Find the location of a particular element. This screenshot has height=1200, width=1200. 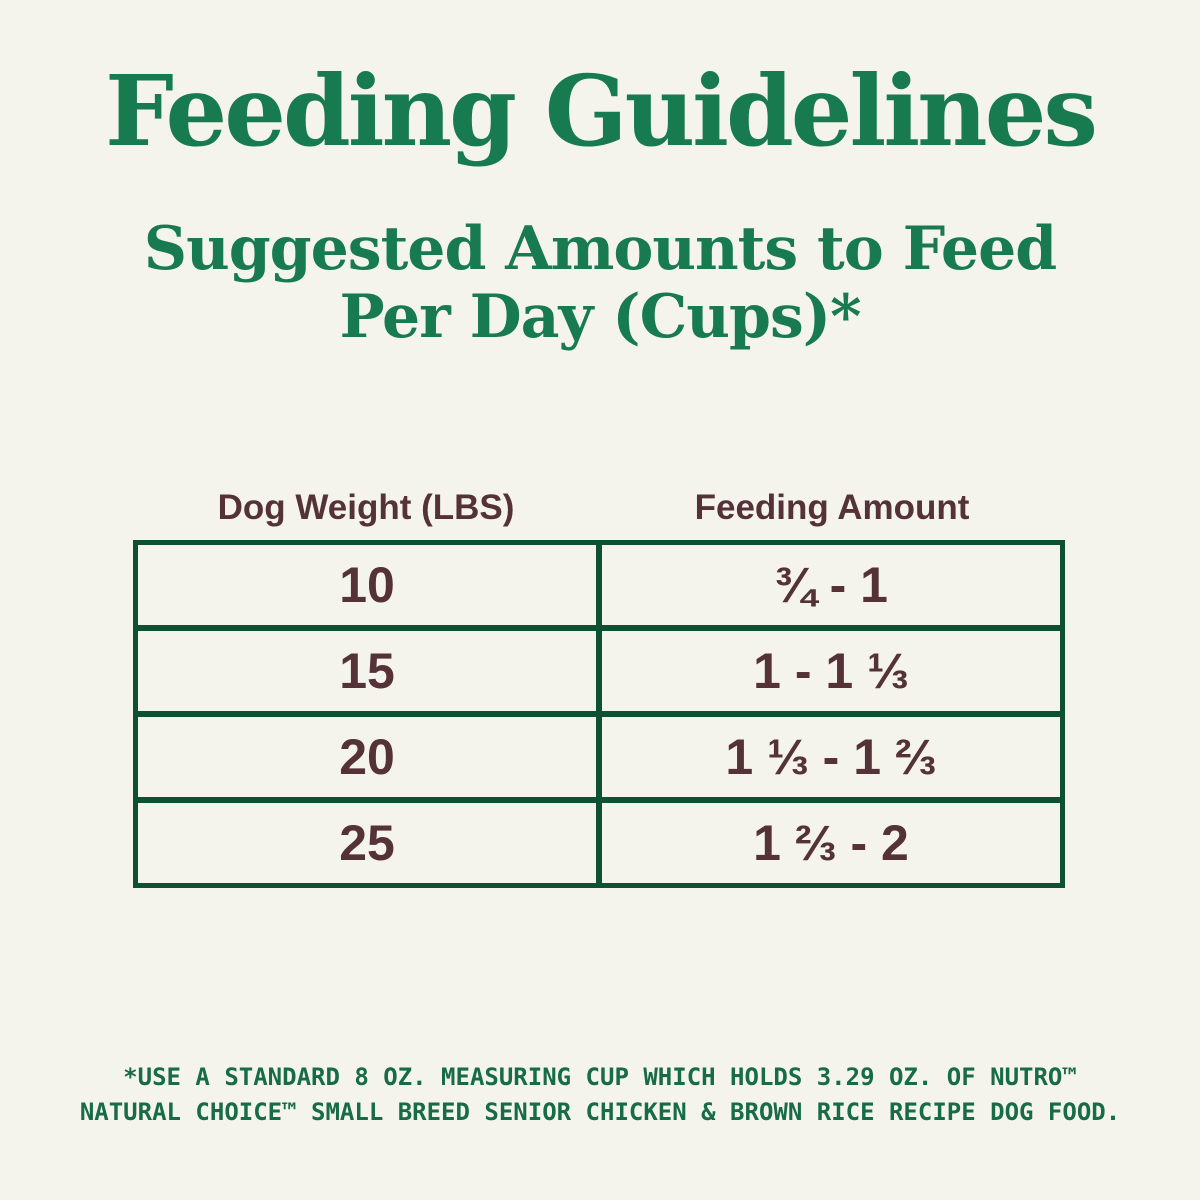

feeding-amount-cell: ¾ - 1 is located at coordinates (831, 585).